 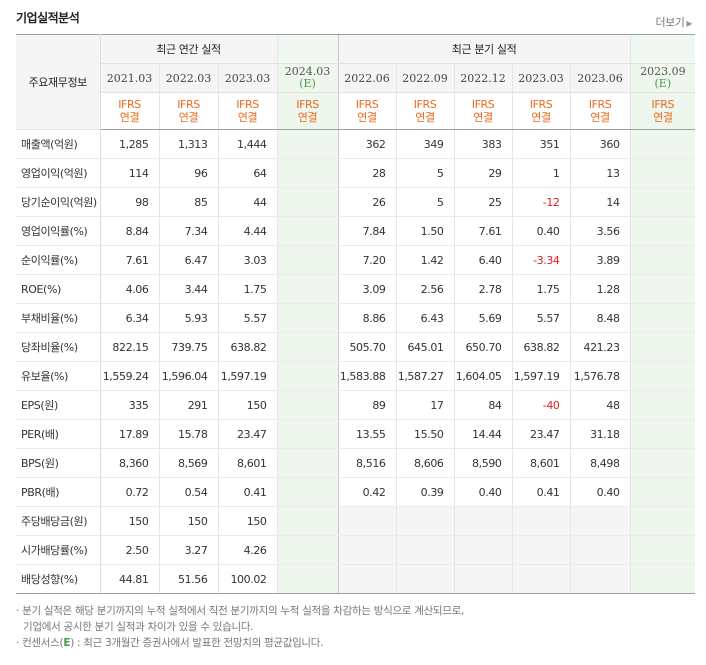 What do you see at coordinates (541, 434) in the screenshot?
I see `quarter-value: 23.47` at bounding box center [541, 434].